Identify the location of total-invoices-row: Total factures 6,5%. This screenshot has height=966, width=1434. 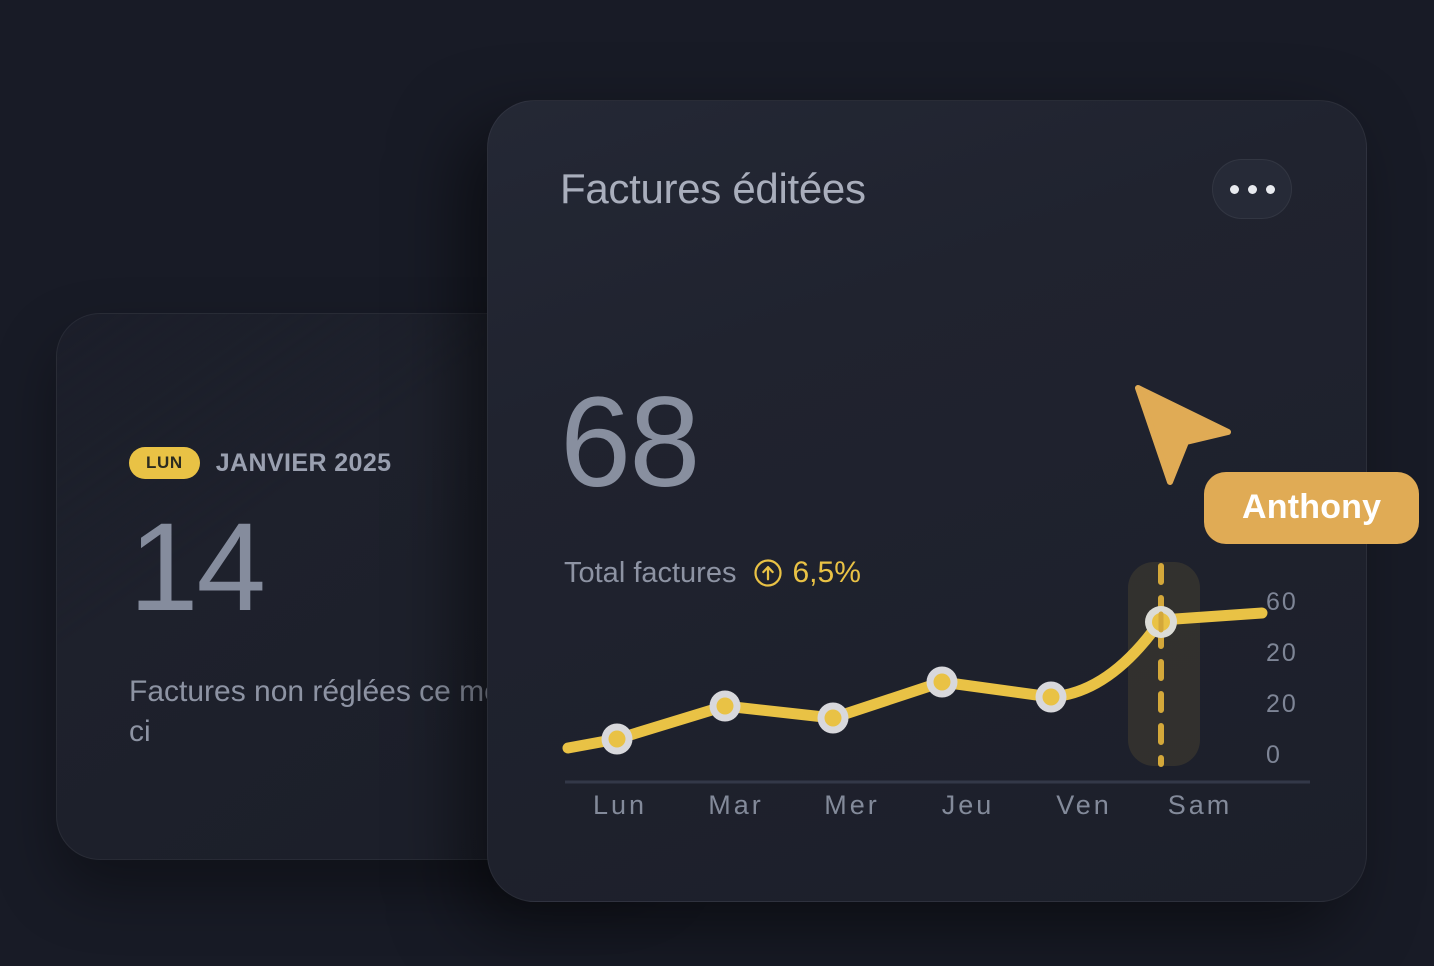
(712, 573).